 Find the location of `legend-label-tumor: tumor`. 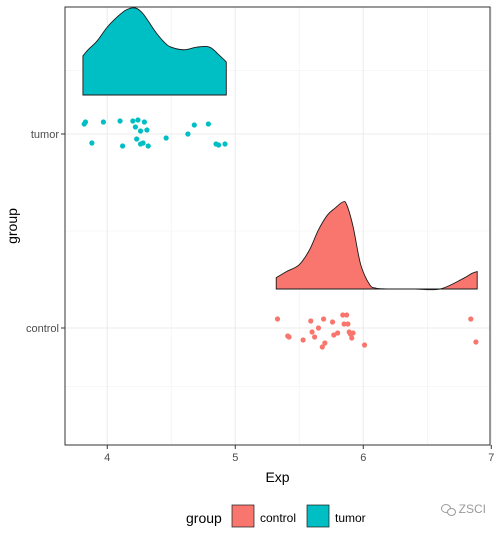

legend-label-tumor: tumor is located at coordinates (350, 518).